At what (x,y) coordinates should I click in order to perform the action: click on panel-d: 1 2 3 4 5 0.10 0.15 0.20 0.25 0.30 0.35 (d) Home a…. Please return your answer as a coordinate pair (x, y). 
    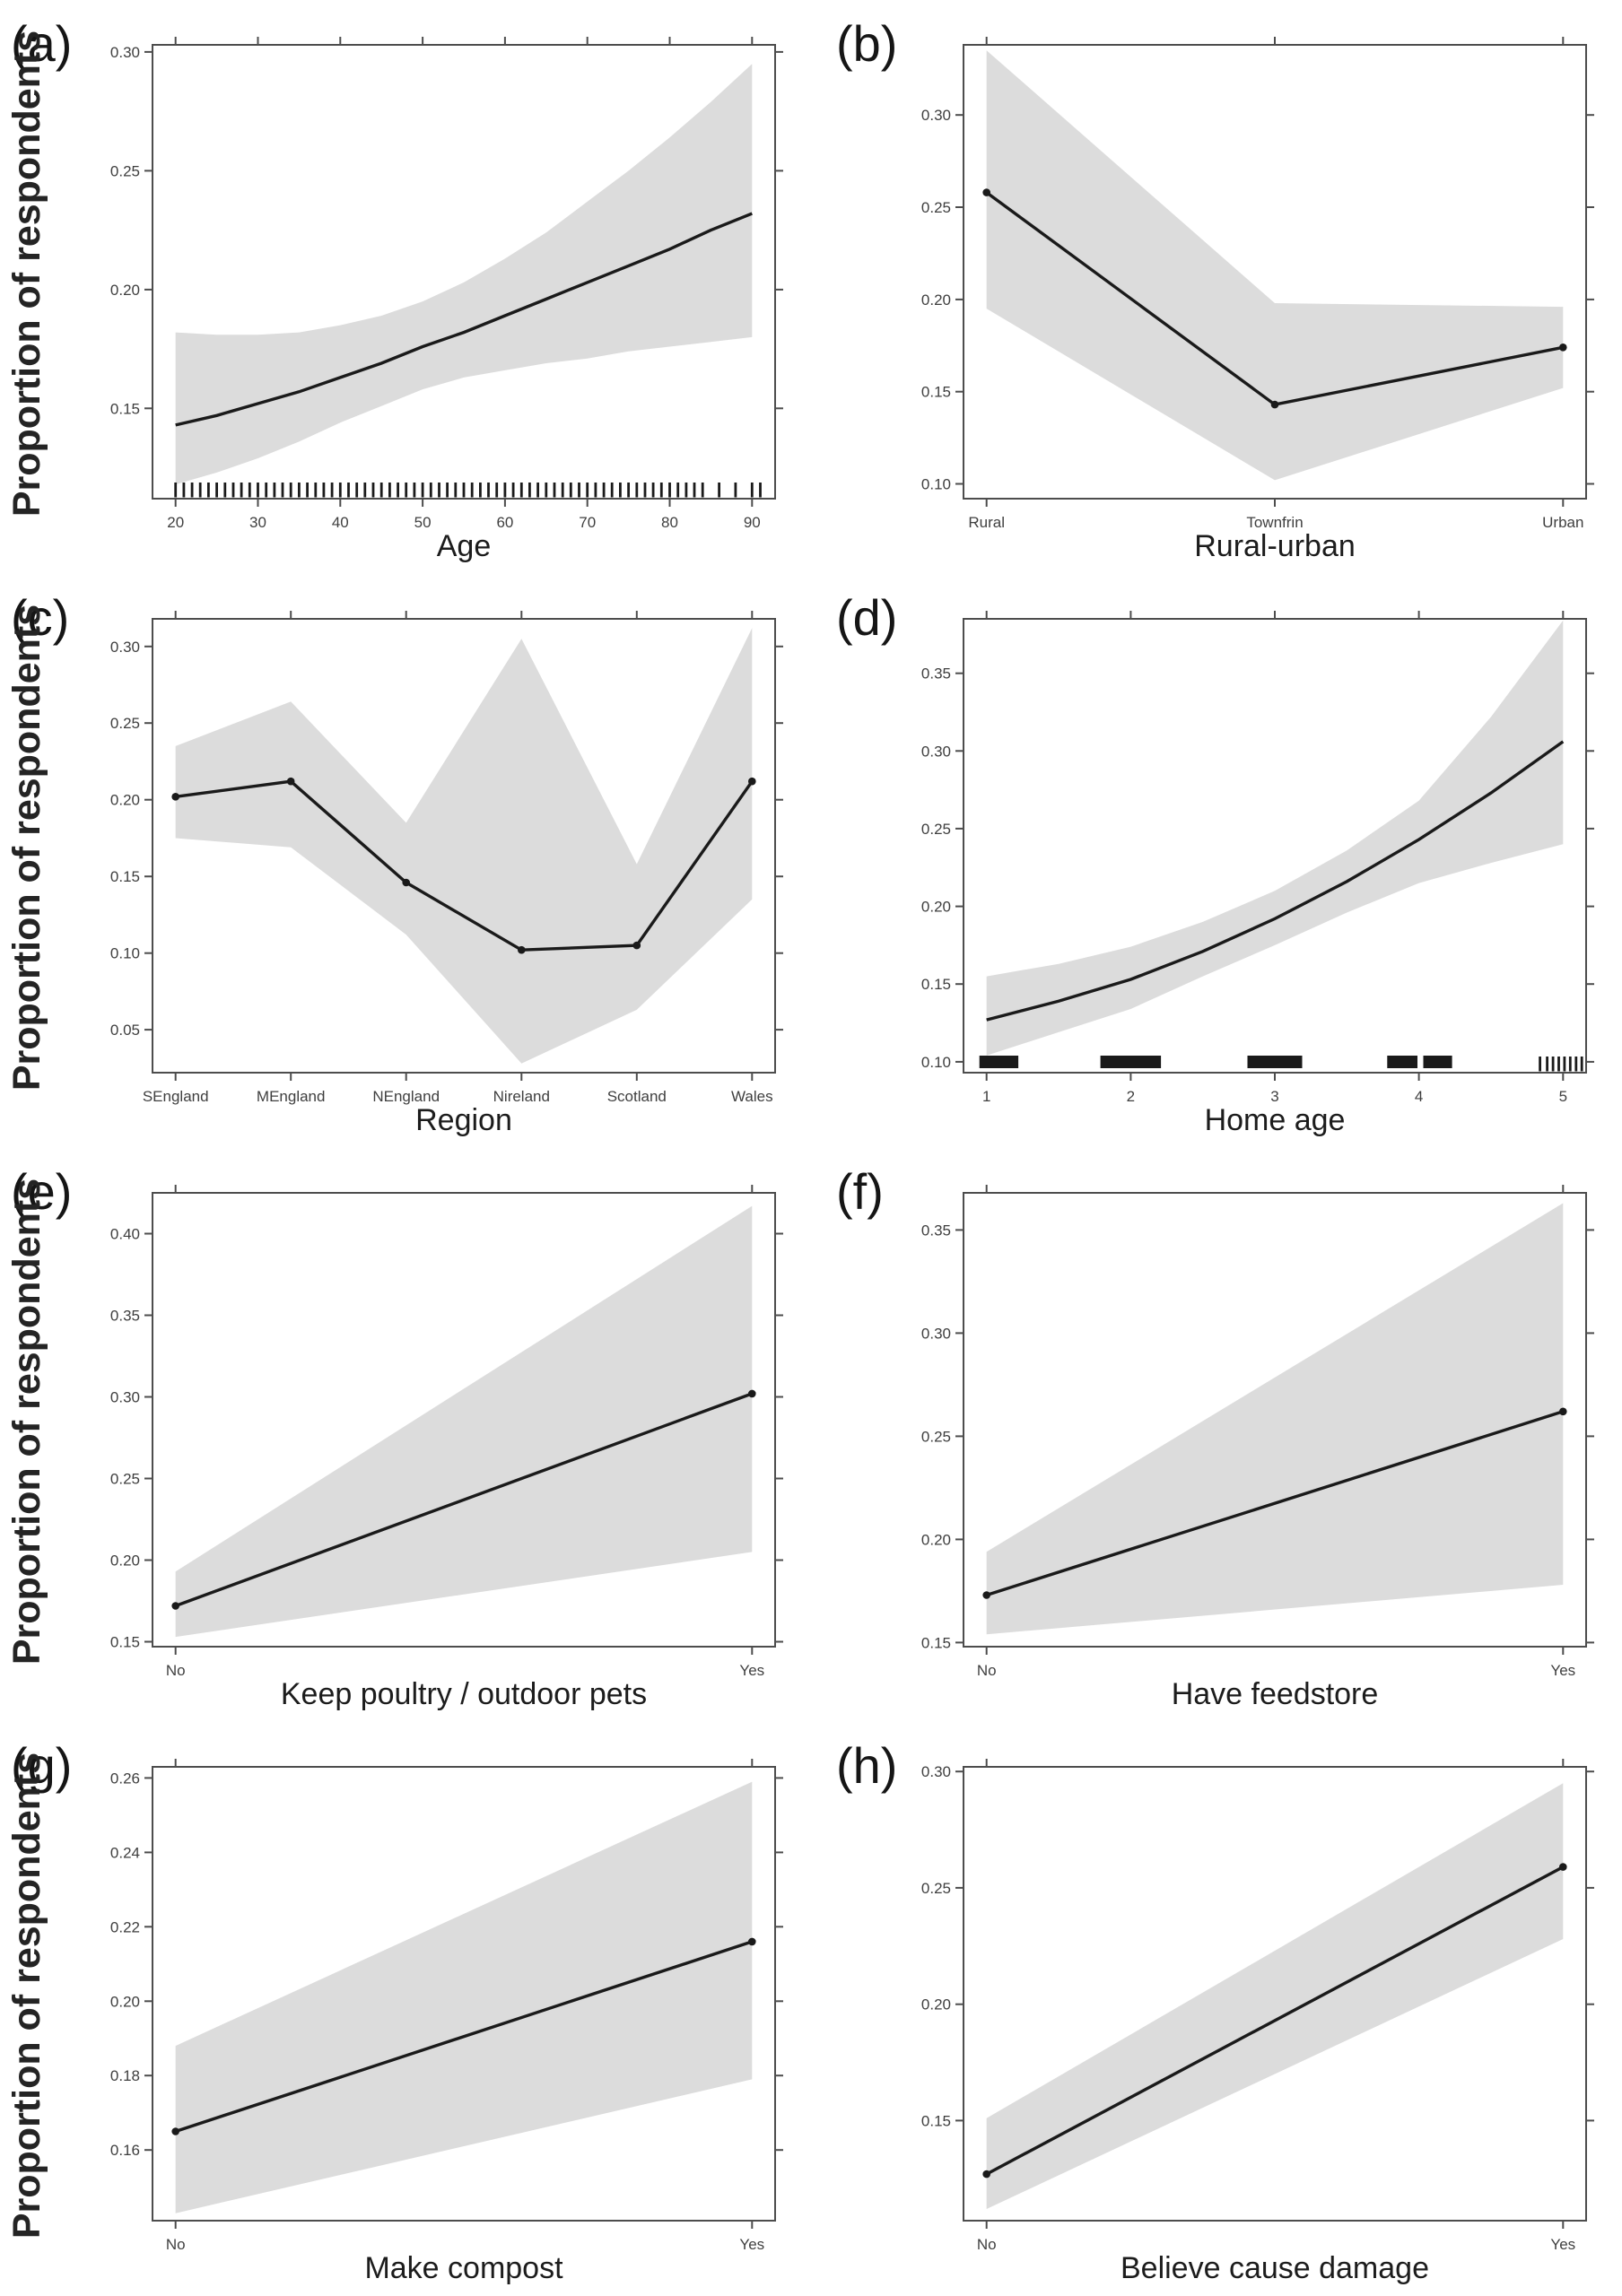
    Looking at the image, I should click on (1216, 861).